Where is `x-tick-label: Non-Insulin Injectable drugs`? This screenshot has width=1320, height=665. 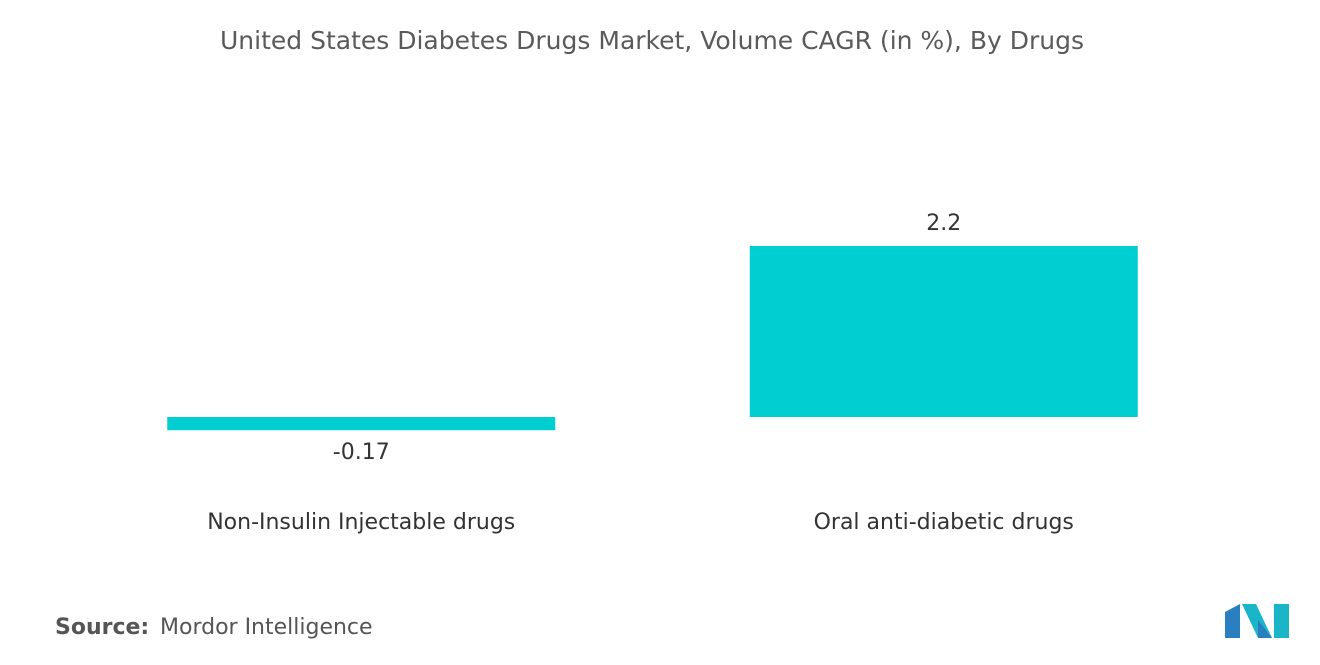 x-tick-label: Non-Insulin Injectable drugs is located at coordinates (361, 522).